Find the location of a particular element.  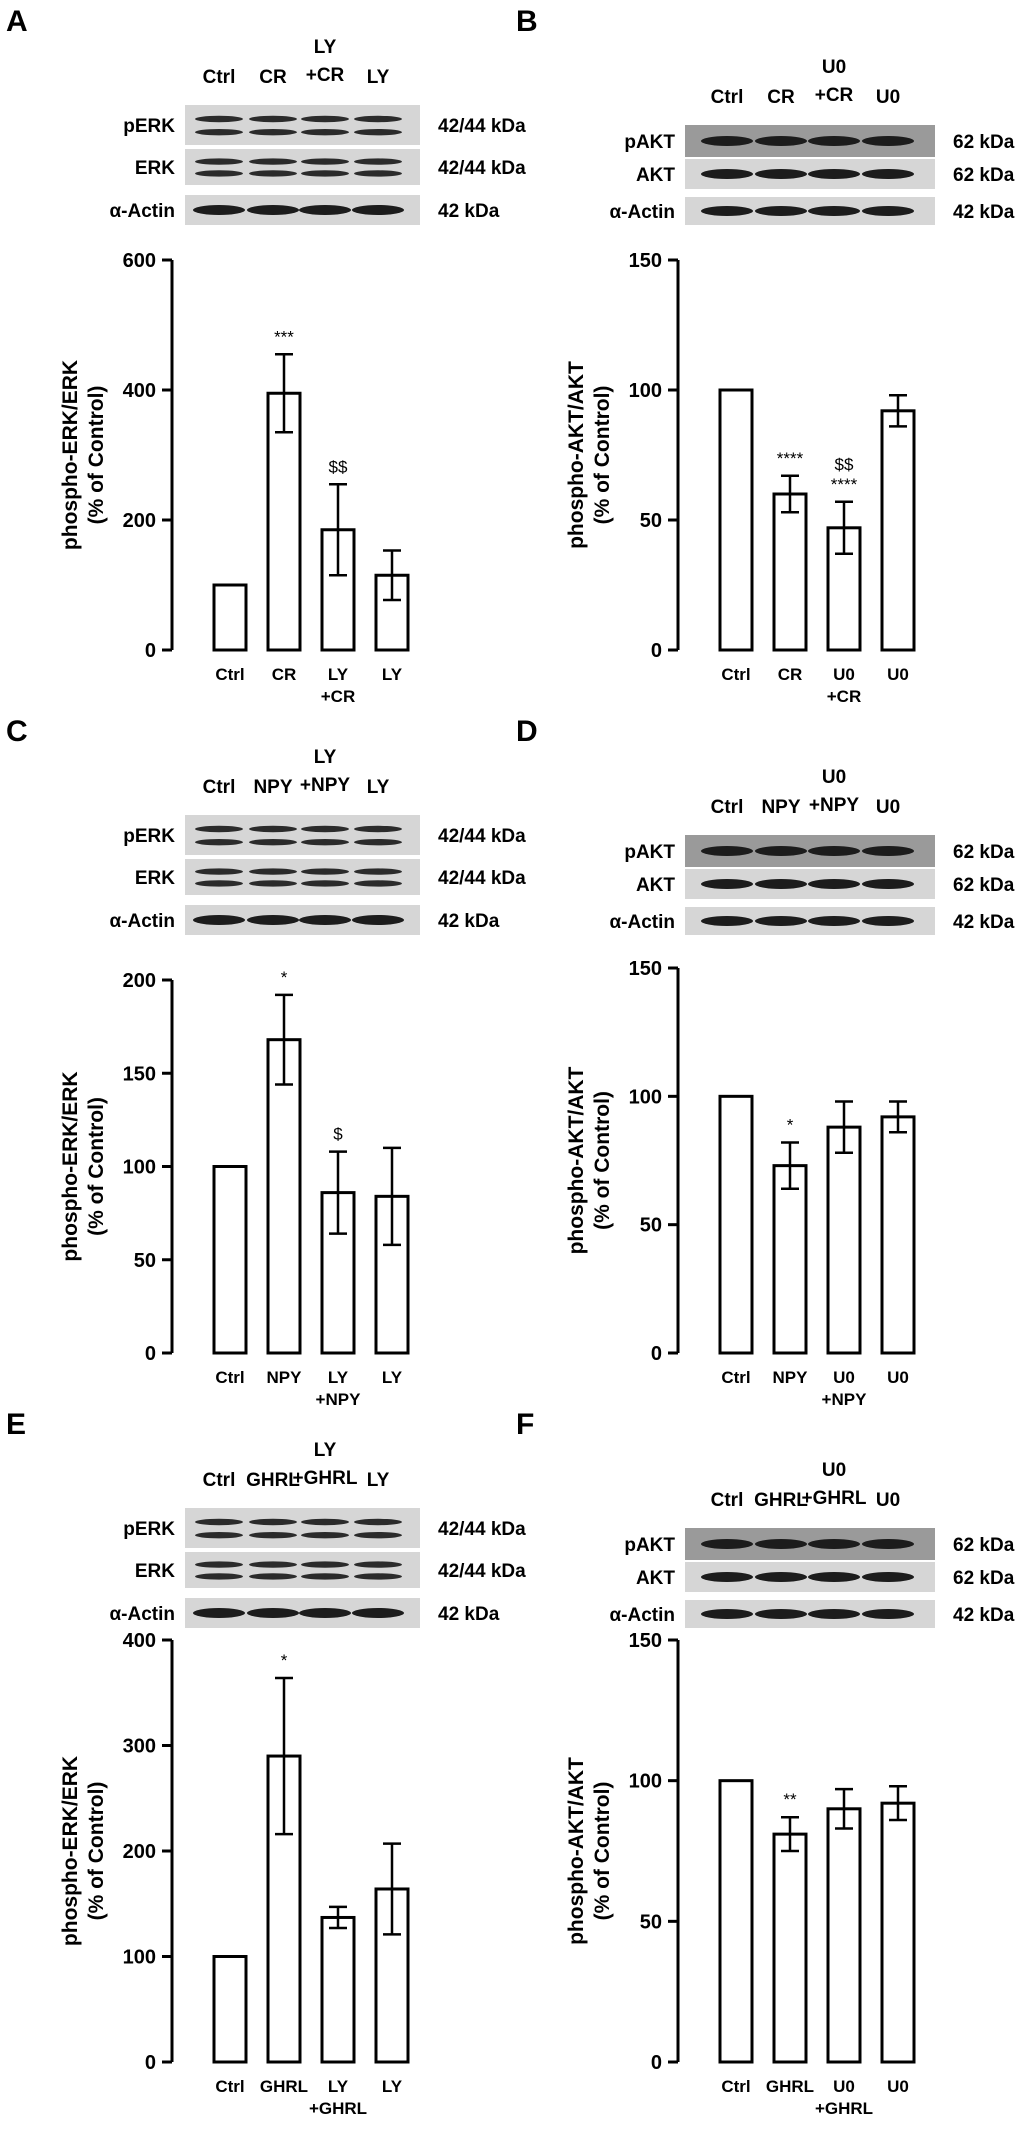

x-tick-label: +CR is located at coordinates (338, 696).